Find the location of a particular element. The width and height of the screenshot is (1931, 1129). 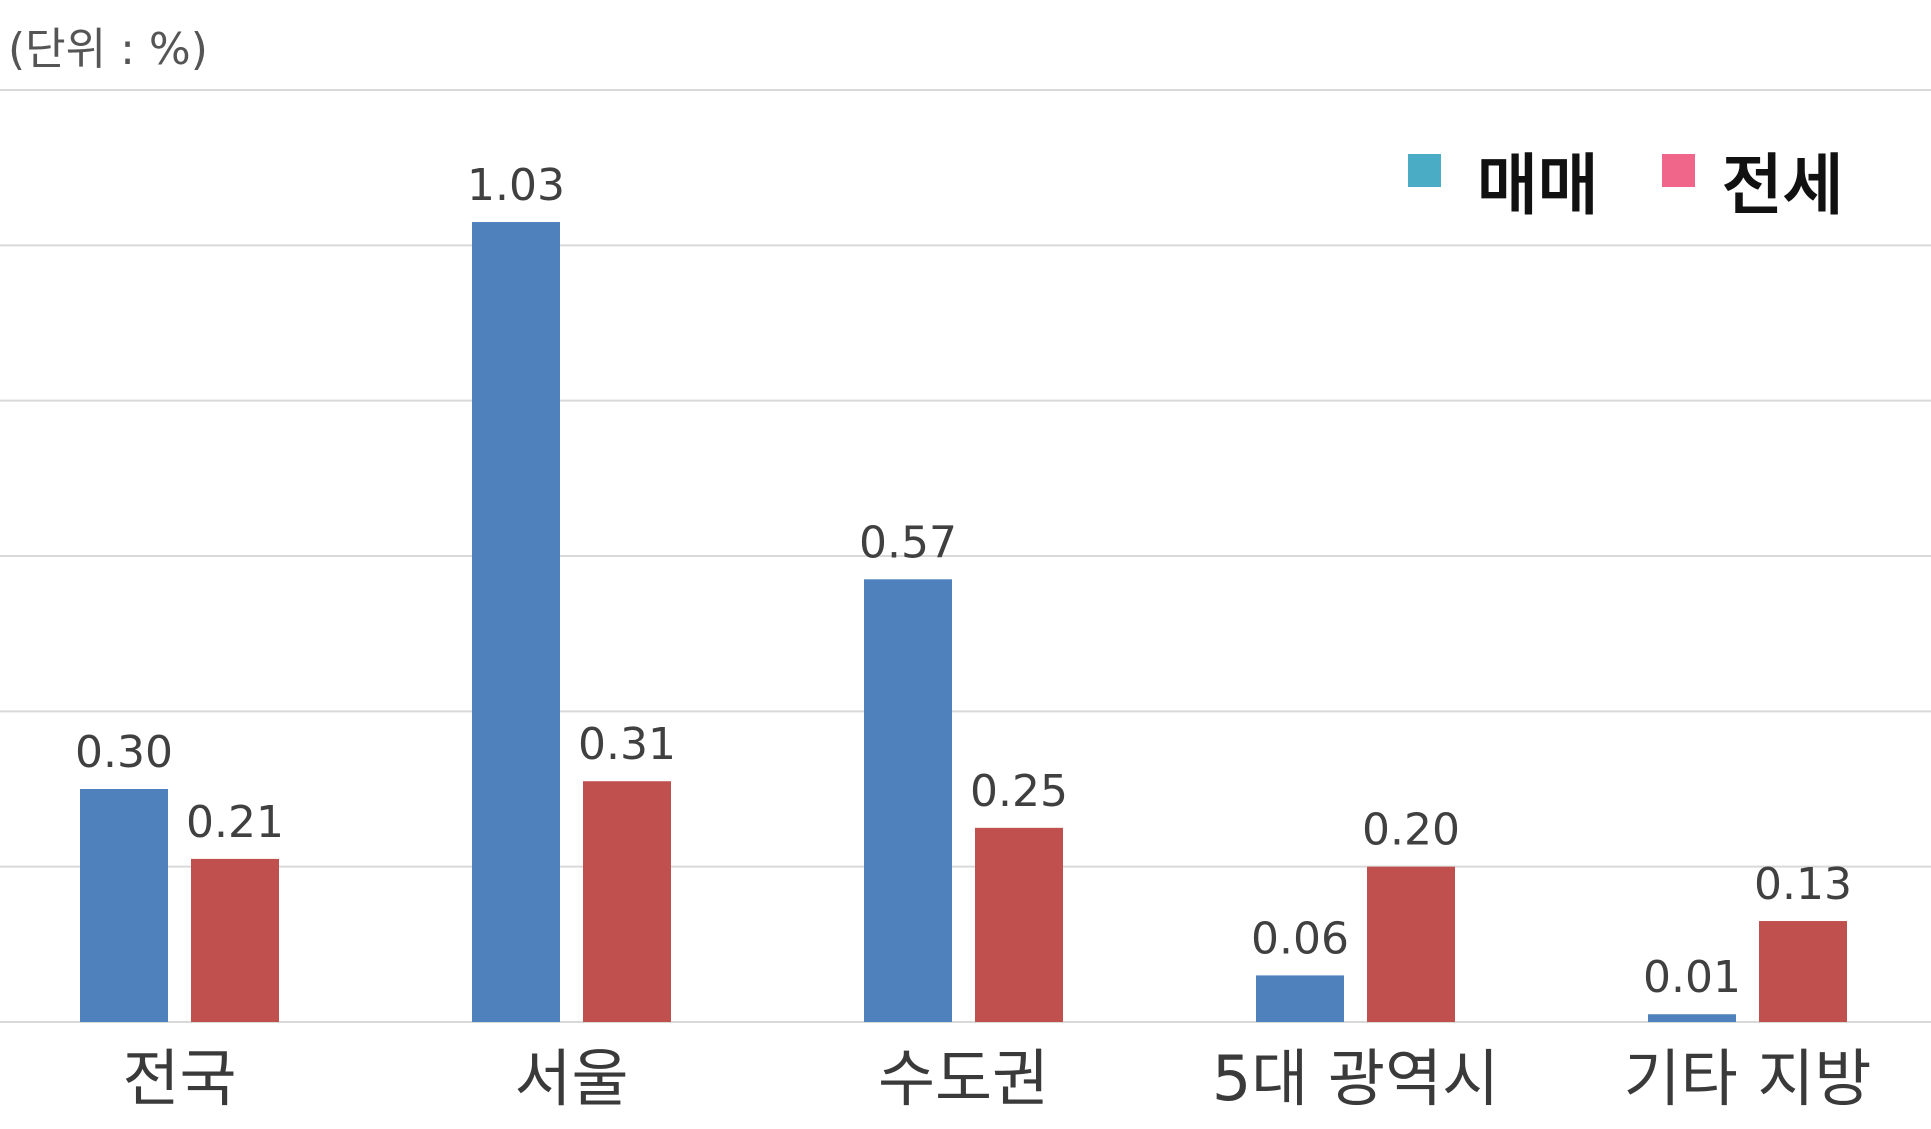

category-label-4: 기타 지방 is located at coordinates (1748, 1078).